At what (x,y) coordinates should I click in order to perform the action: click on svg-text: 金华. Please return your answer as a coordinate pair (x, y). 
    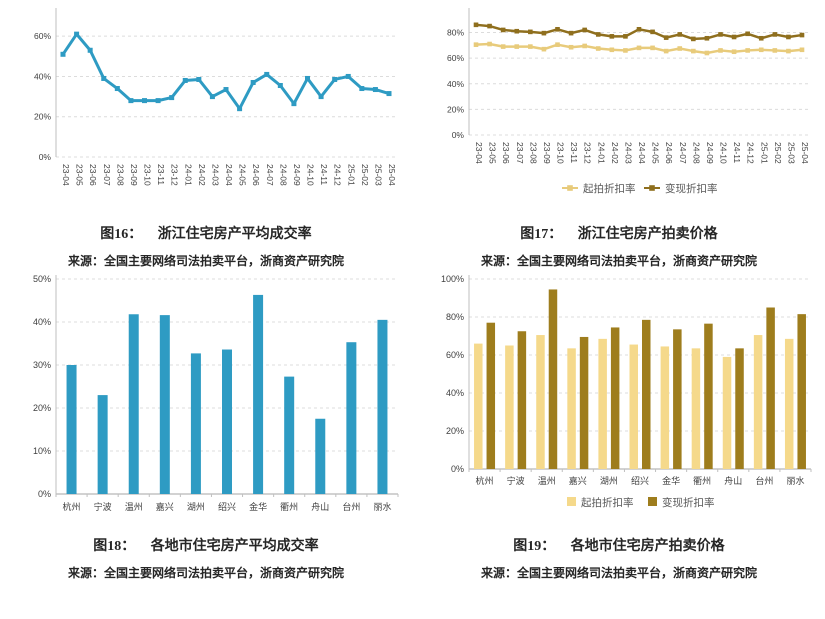
    Looking at the image, I should click on (258, 506).